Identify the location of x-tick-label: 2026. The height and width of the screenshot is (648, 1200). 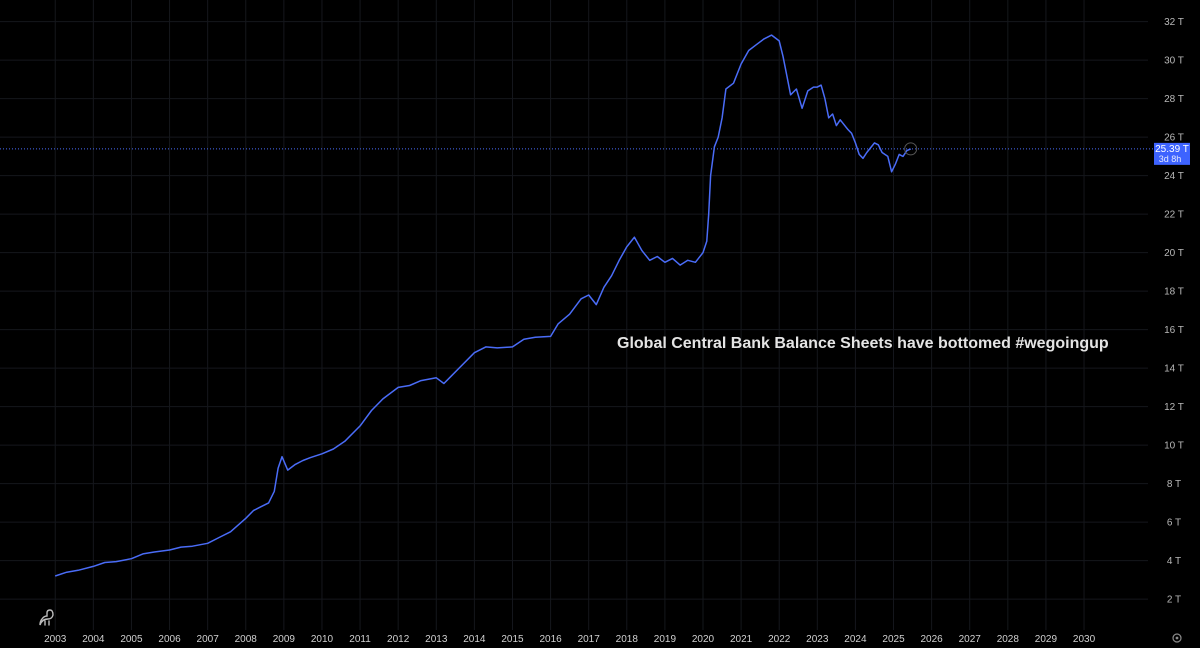
(931, 639).